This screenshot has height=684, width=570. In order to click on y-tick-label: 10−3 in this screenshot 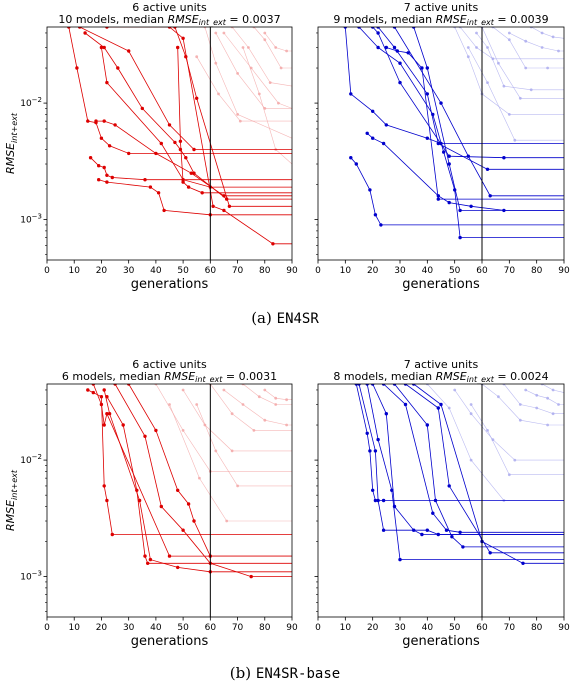, I will do `click(31, 219)`.